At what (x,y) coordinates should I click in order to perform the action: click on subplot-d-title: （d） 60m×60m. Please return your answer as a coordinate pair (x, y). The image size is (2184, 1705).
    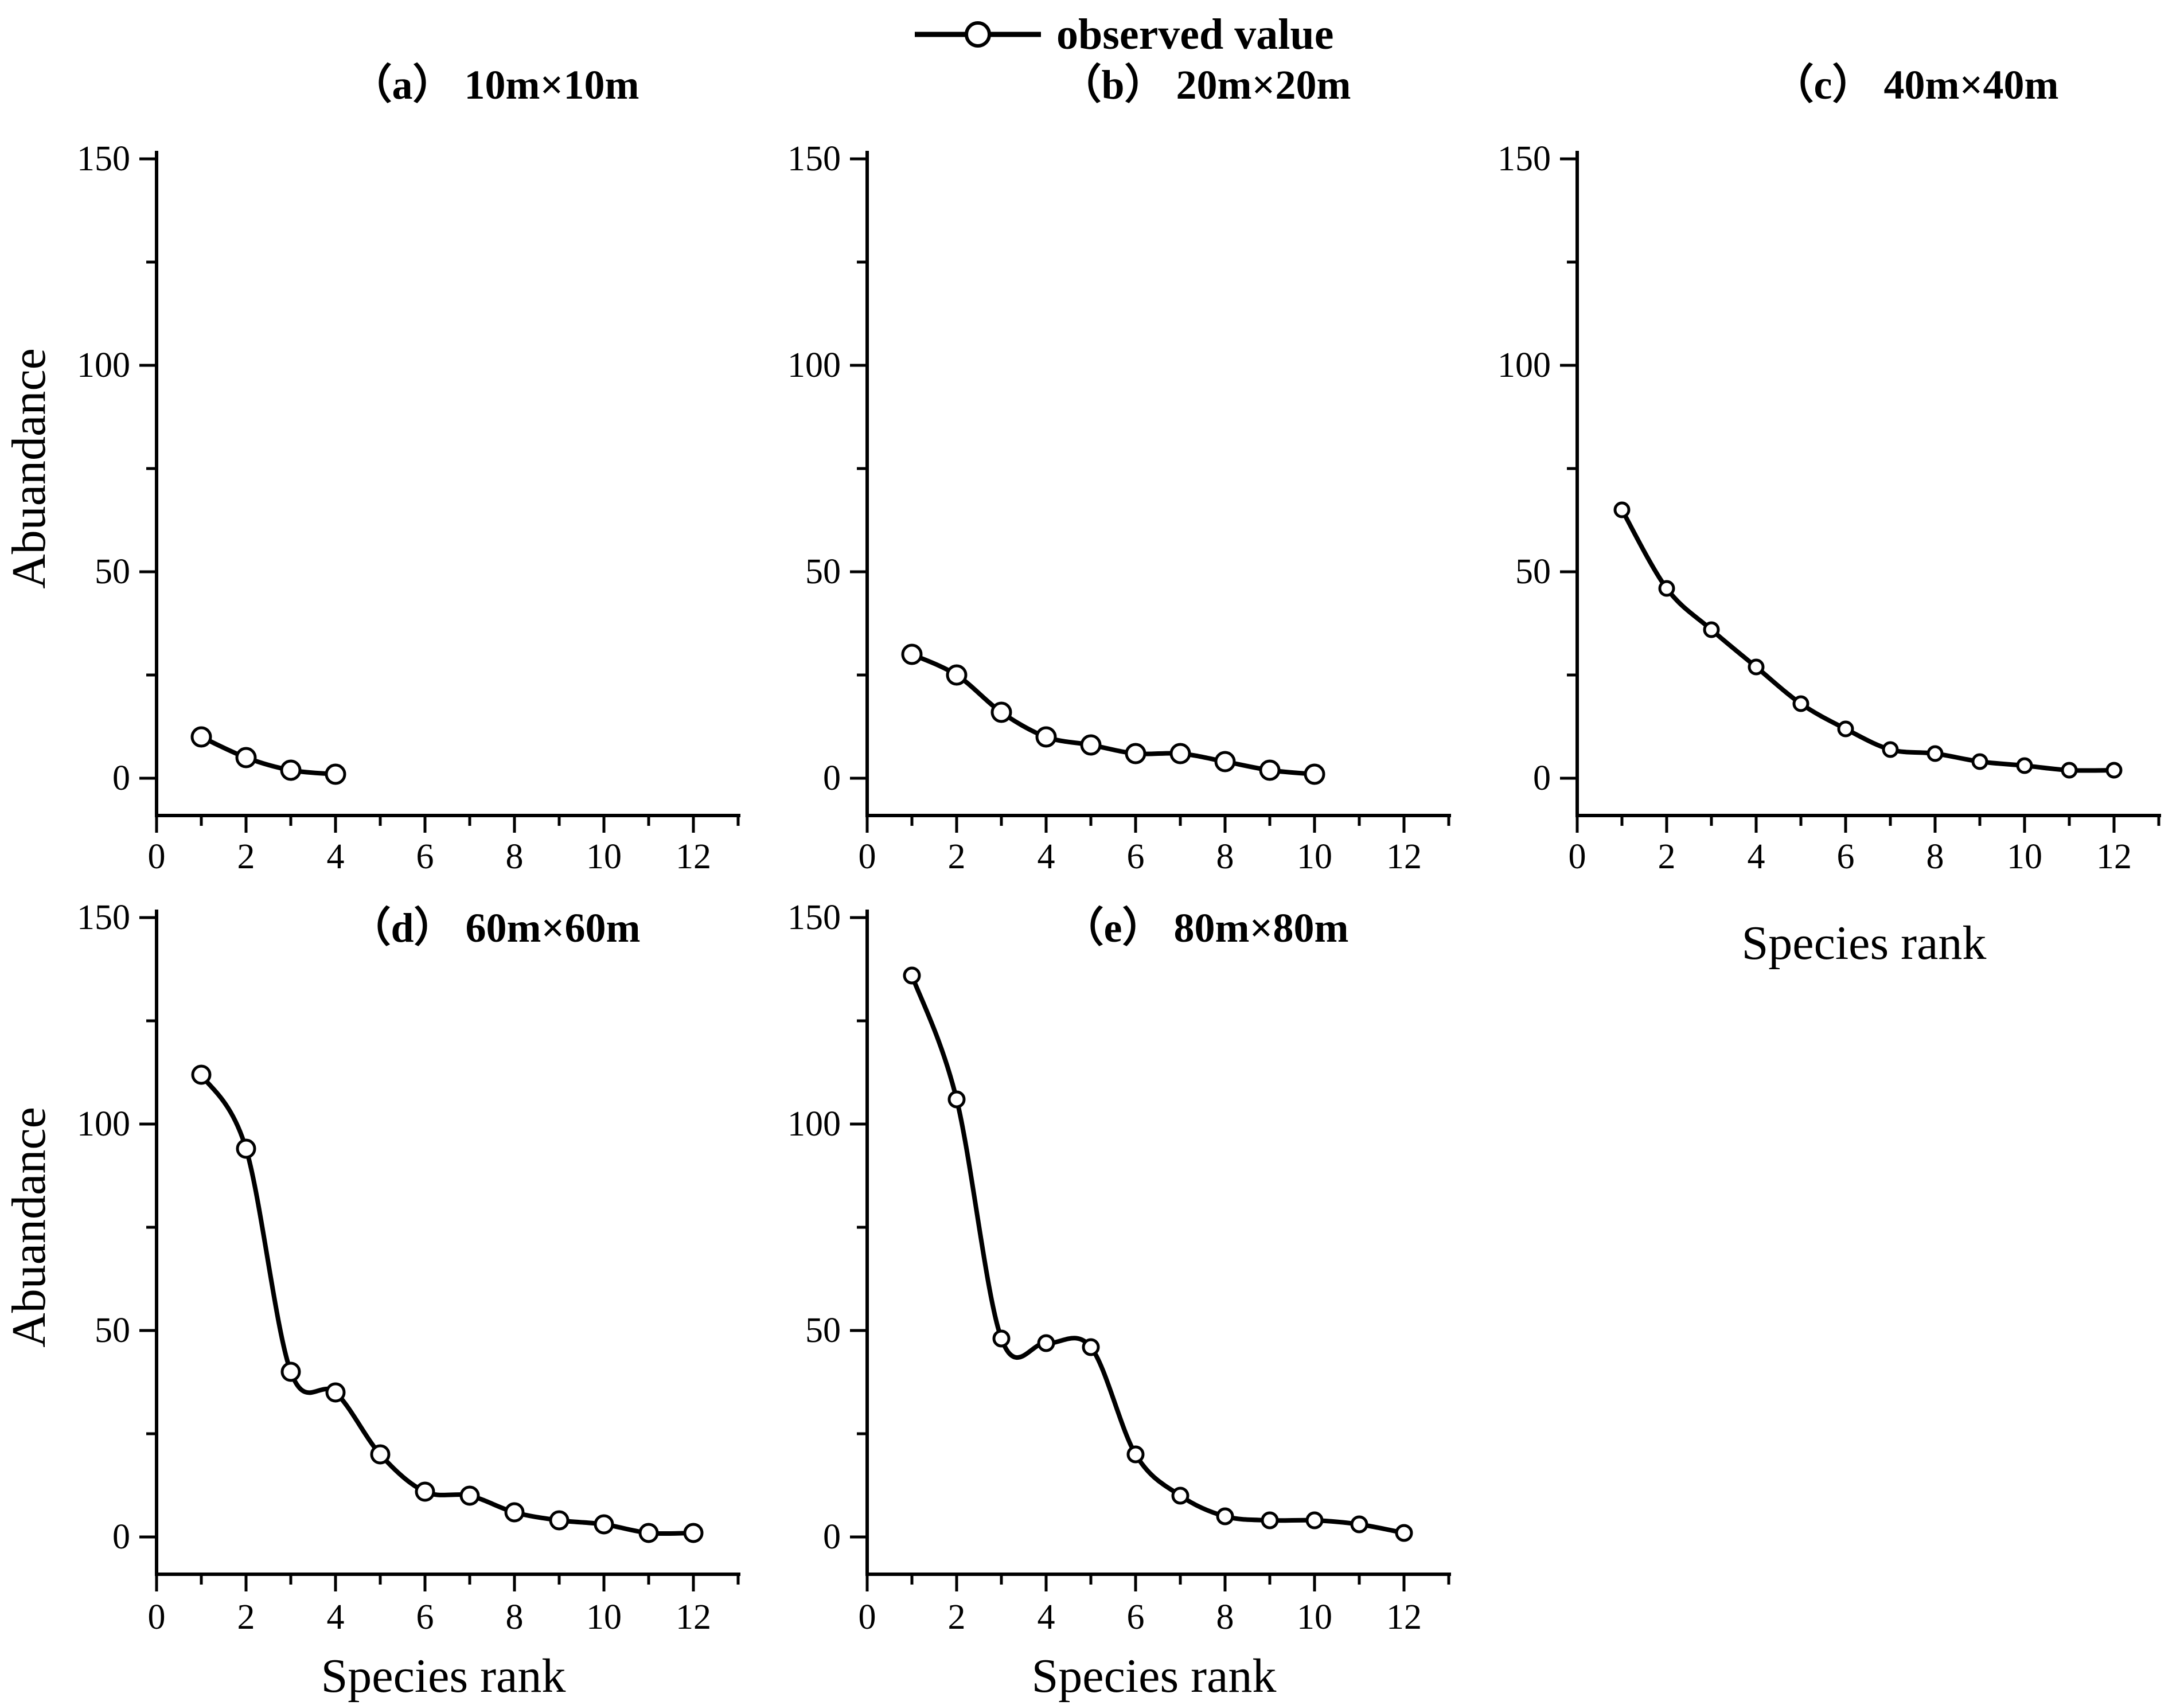
    Looking at the image, I should click on (494, 928).